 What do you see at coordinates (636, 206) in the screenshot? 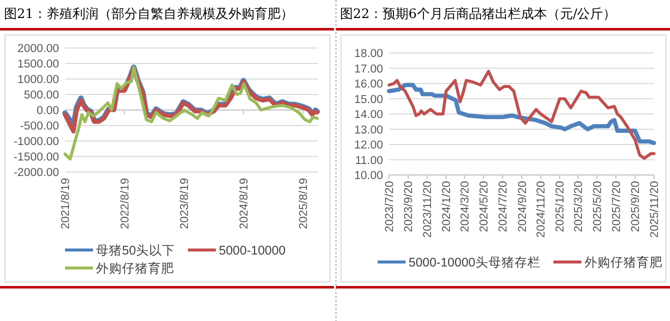
I see `x-tick-label: 2025/9/20` at bounding box center [636, 206].